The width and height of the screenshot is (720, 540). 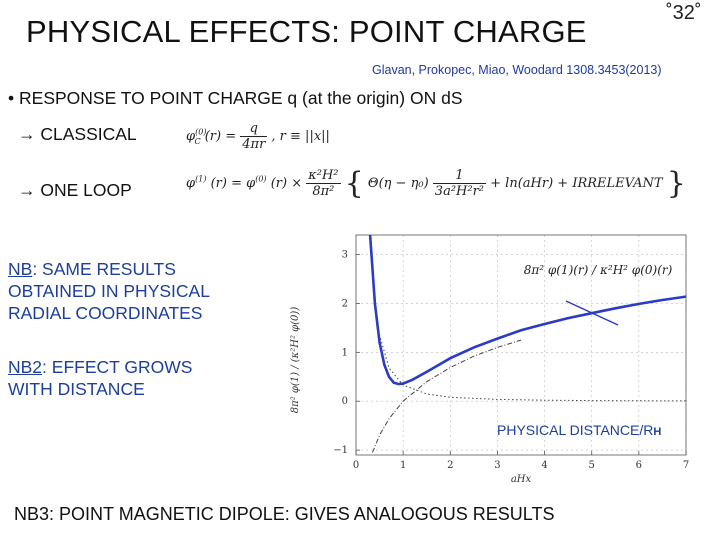 I want to click on x-tick-label: 3, so click(x=497, y=465).